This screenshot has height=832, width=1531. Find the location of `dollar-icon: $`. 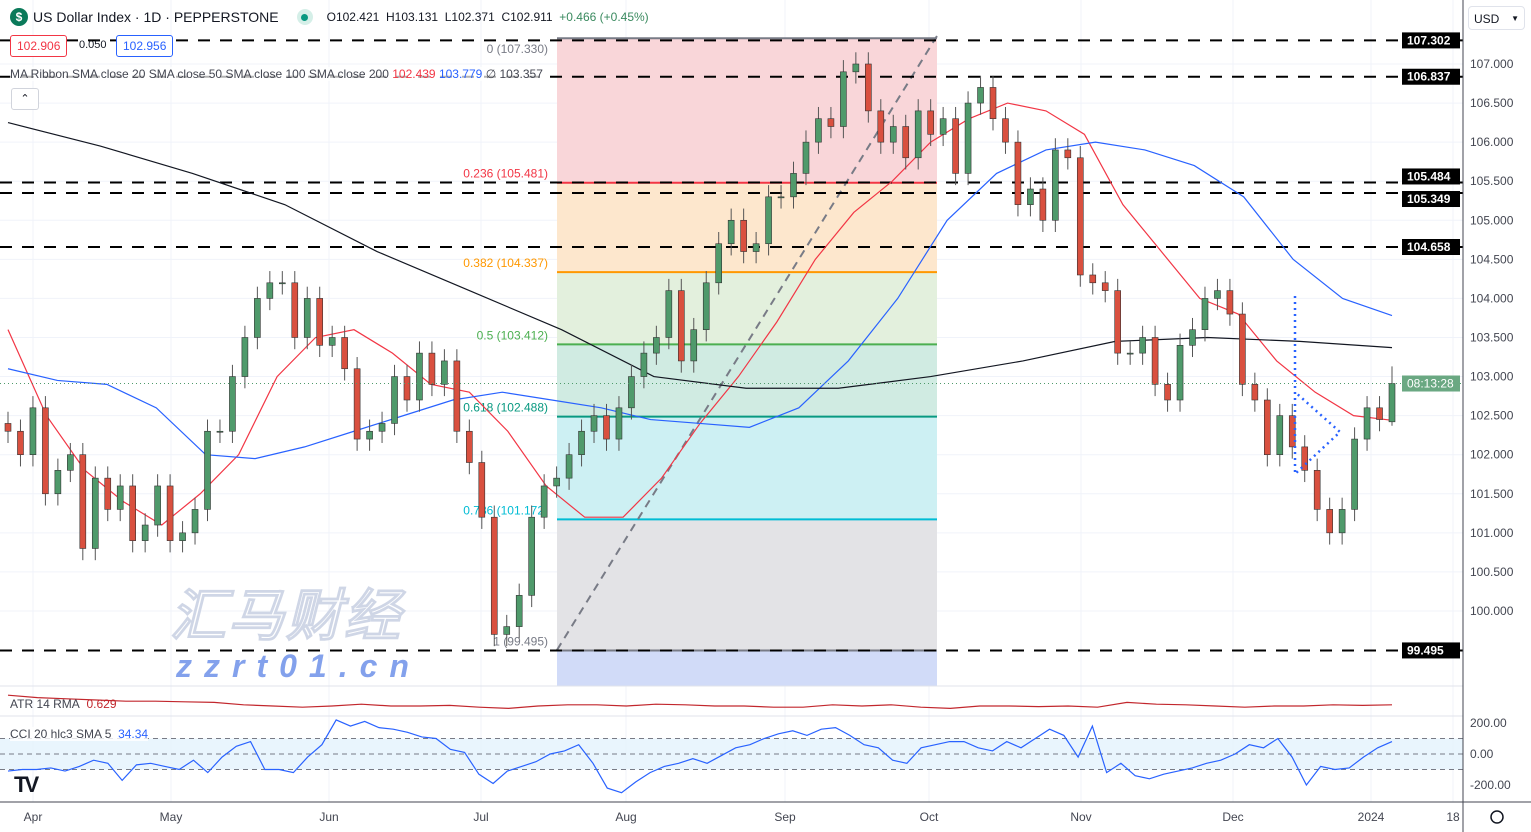

dollar-icon: $ is located at coordinates (19, 17).